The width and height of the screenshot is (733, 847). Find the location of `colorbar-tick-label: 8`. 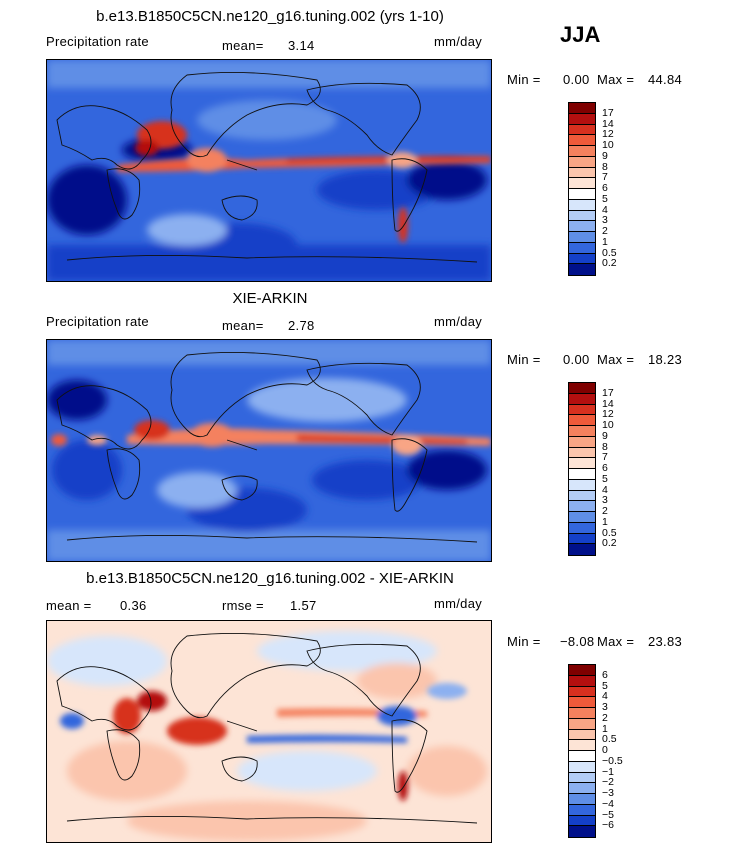

colorbar-tick-label: 8 is located at coordinates (605, 166).